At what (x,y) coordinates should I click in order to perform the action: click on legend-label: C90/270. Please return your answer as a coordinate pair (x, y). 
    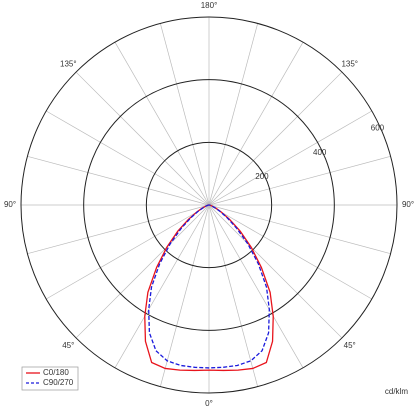
    Looking at the image, I should click on (58, 382).